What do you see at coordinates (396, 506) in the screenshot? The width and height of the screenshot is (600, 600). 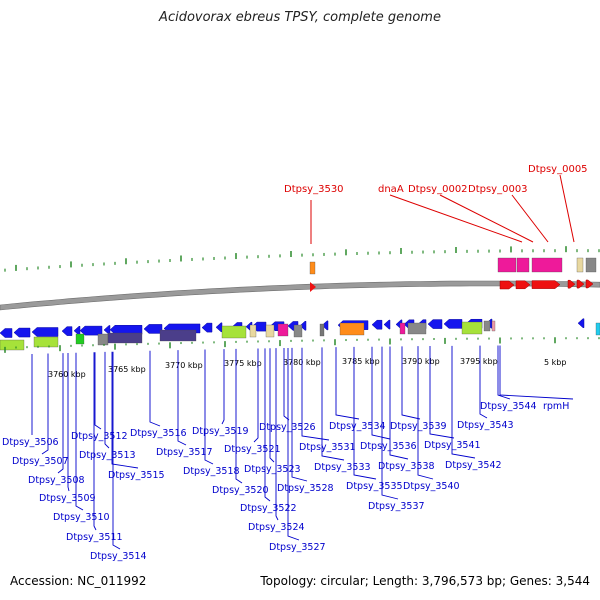 I see `reverse-gene-label: Dtpsy_3537` at bounding box center [396, 506].